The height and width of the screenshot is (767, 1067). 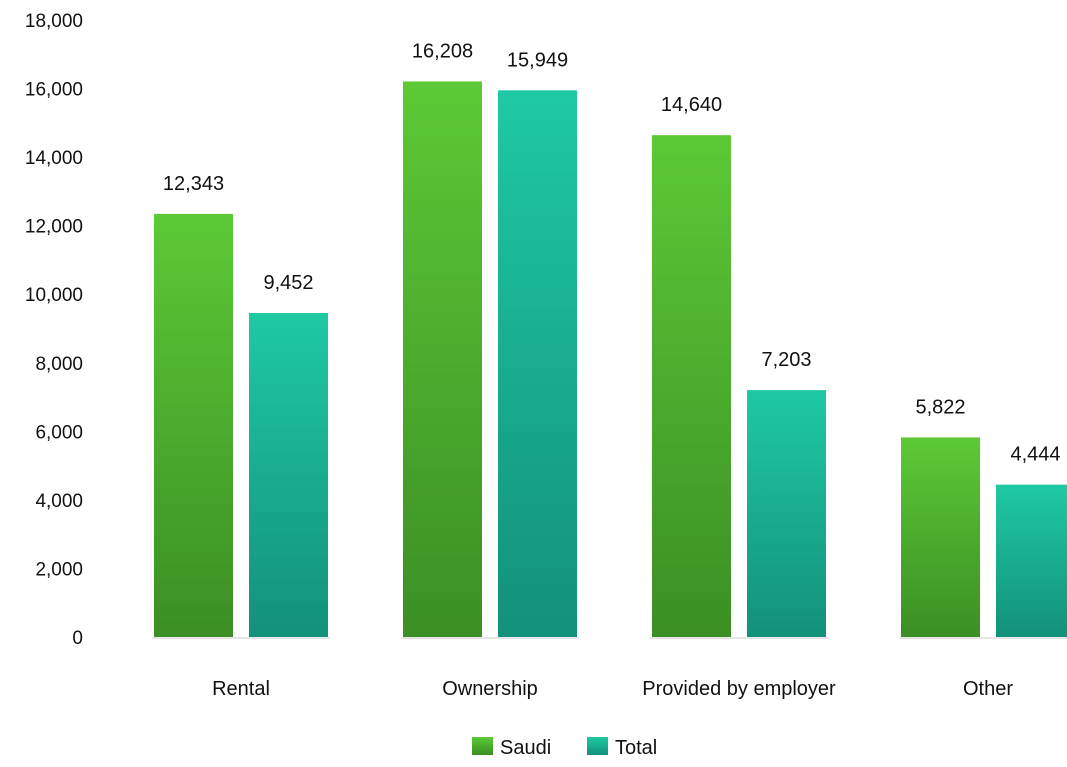 I want to click on bar-total-provided-by-employer, so click(x=786, y=513).